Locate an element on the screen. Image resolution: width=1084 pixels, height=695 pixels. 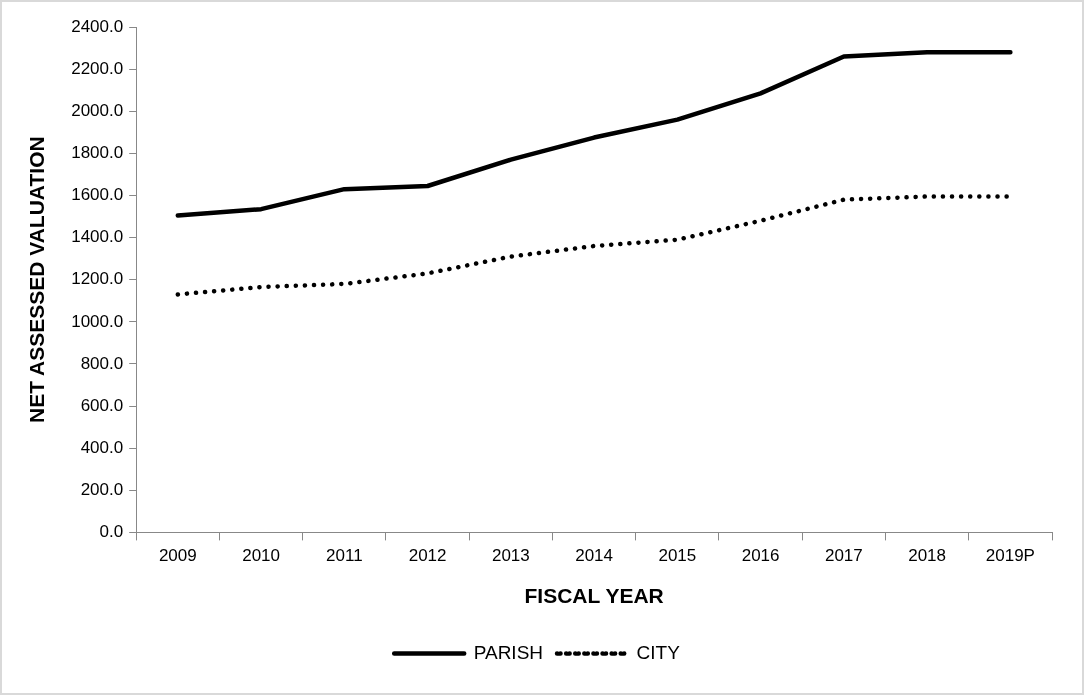
x-tick-label: 2017 is located at coordinates (843, 556).